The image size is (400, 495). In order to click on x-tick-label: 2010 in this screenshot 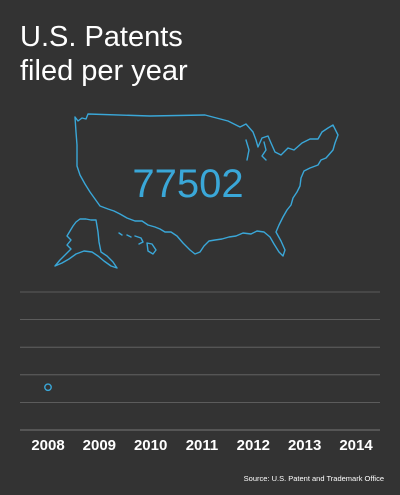, I will do `click(150, 445)`.